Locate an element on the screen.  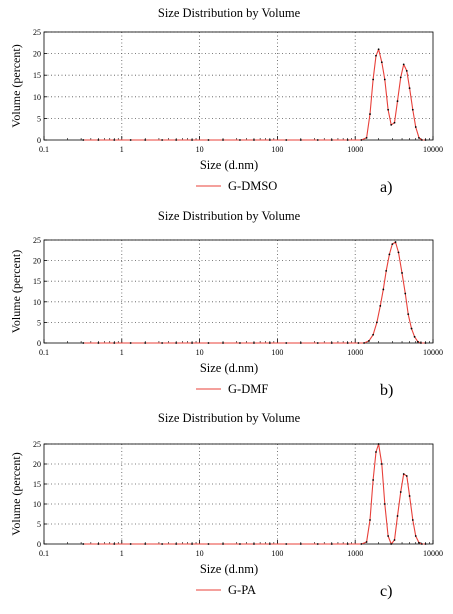
panel-label: c) is located at coordinates (386, 591).